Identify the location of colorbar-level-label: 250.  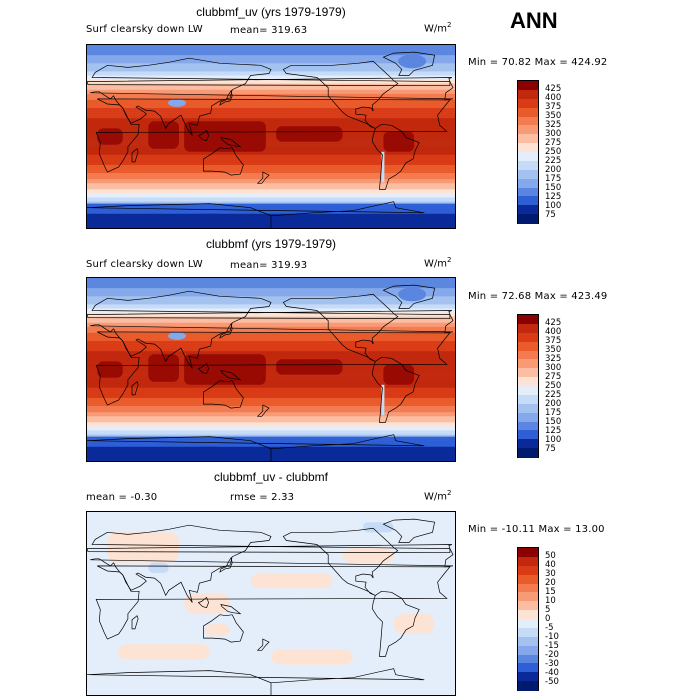
(553, 385).